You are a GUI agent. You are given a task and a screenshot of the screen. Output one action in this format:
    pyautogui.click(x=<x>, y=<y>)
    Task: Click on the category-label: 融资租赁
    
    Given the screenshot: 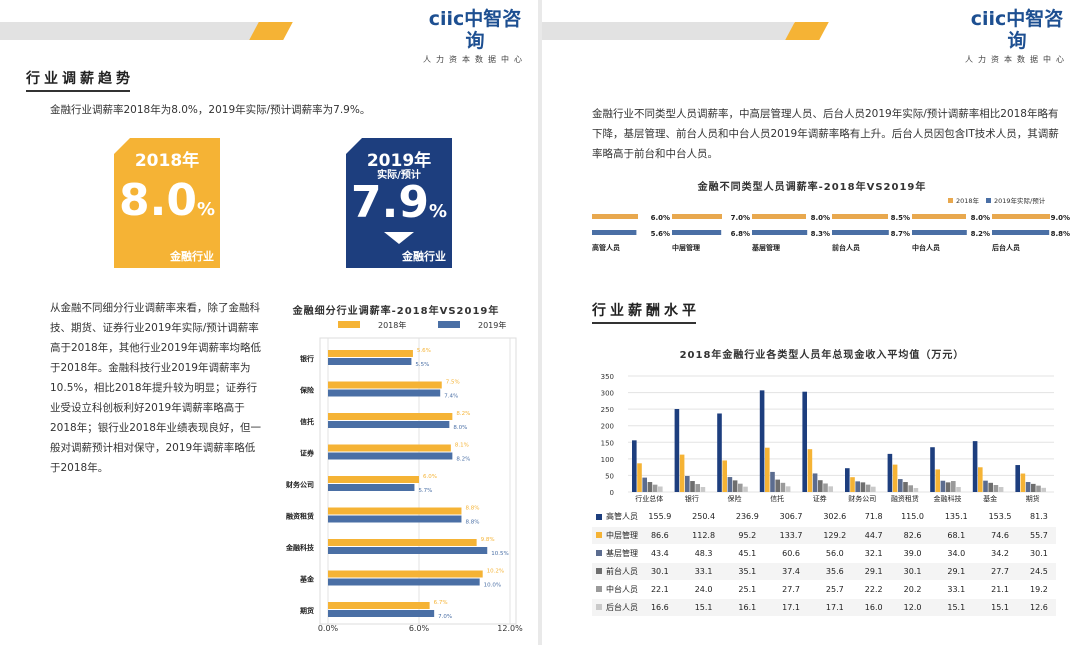 What is the action you would take?
    pyautogui.click(x=905, y=498)
    